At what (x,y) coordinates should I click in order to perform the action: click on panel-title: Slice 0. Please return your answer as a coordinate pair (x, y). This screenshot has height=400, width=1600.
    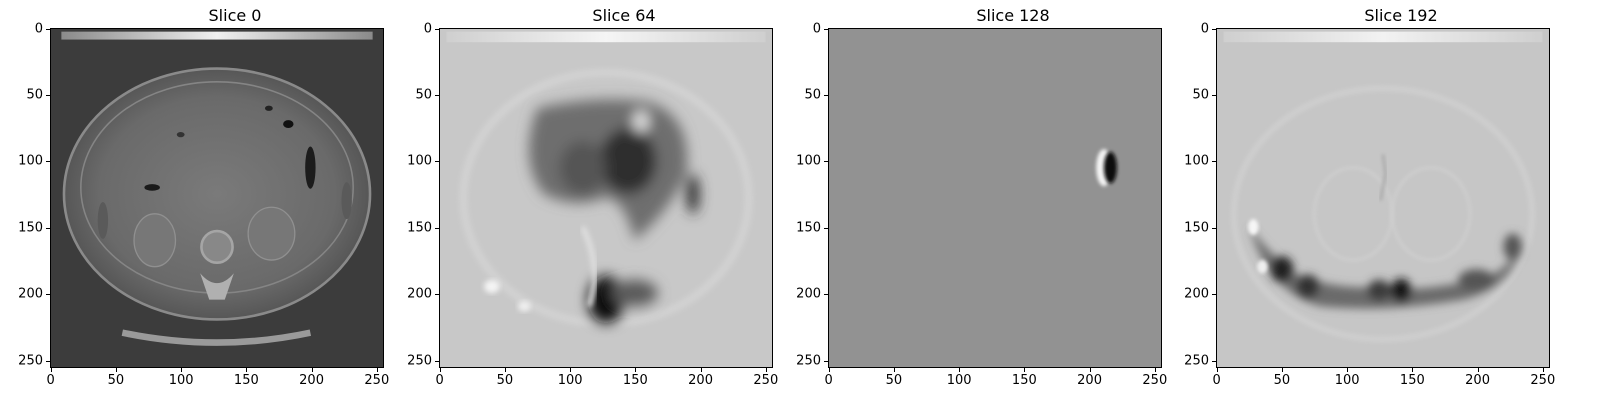
    Looking at the image, I should click on (235, 15).